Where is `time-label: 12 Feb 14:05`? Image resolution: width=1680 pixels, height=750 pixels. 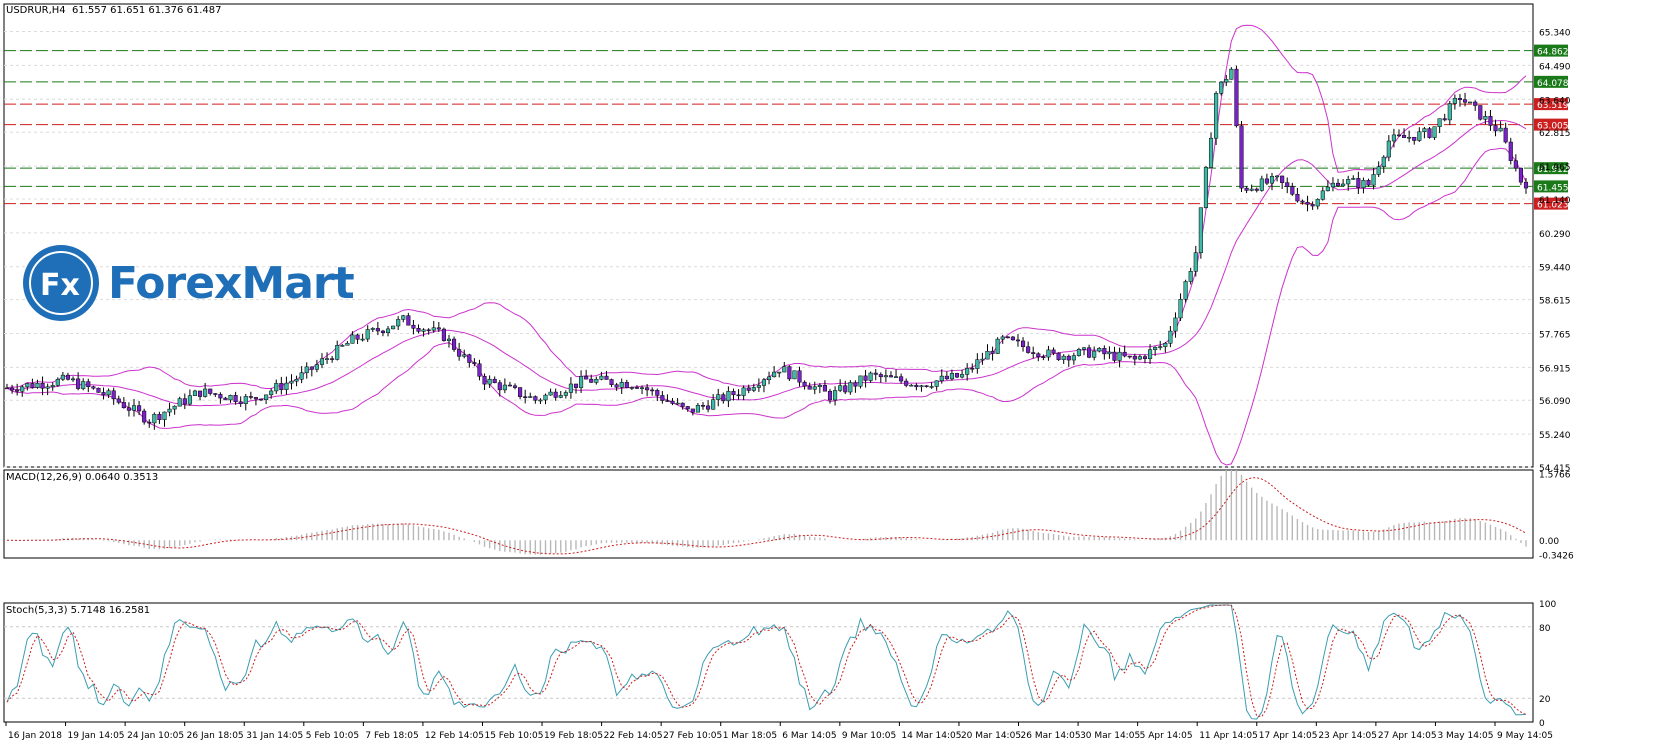 time-label: 12 Feb 14:05 is located at coordinates (454, 736).